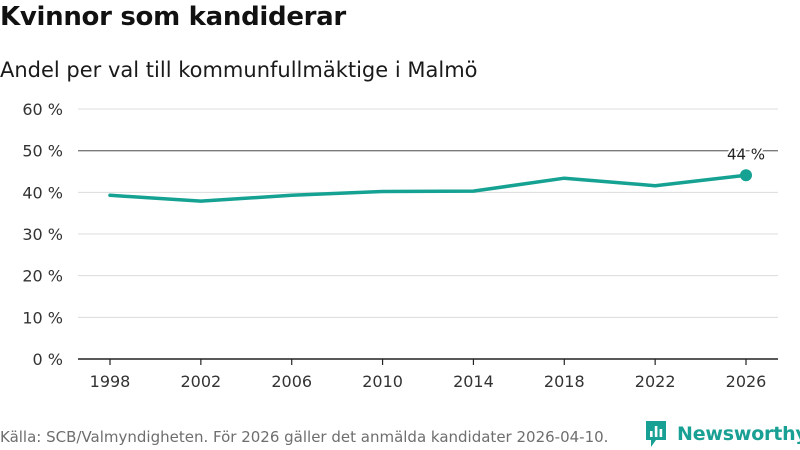 This screenshot has width=800, height=450. I want to click on y-tick-label: 50 %, so click(42, 151).